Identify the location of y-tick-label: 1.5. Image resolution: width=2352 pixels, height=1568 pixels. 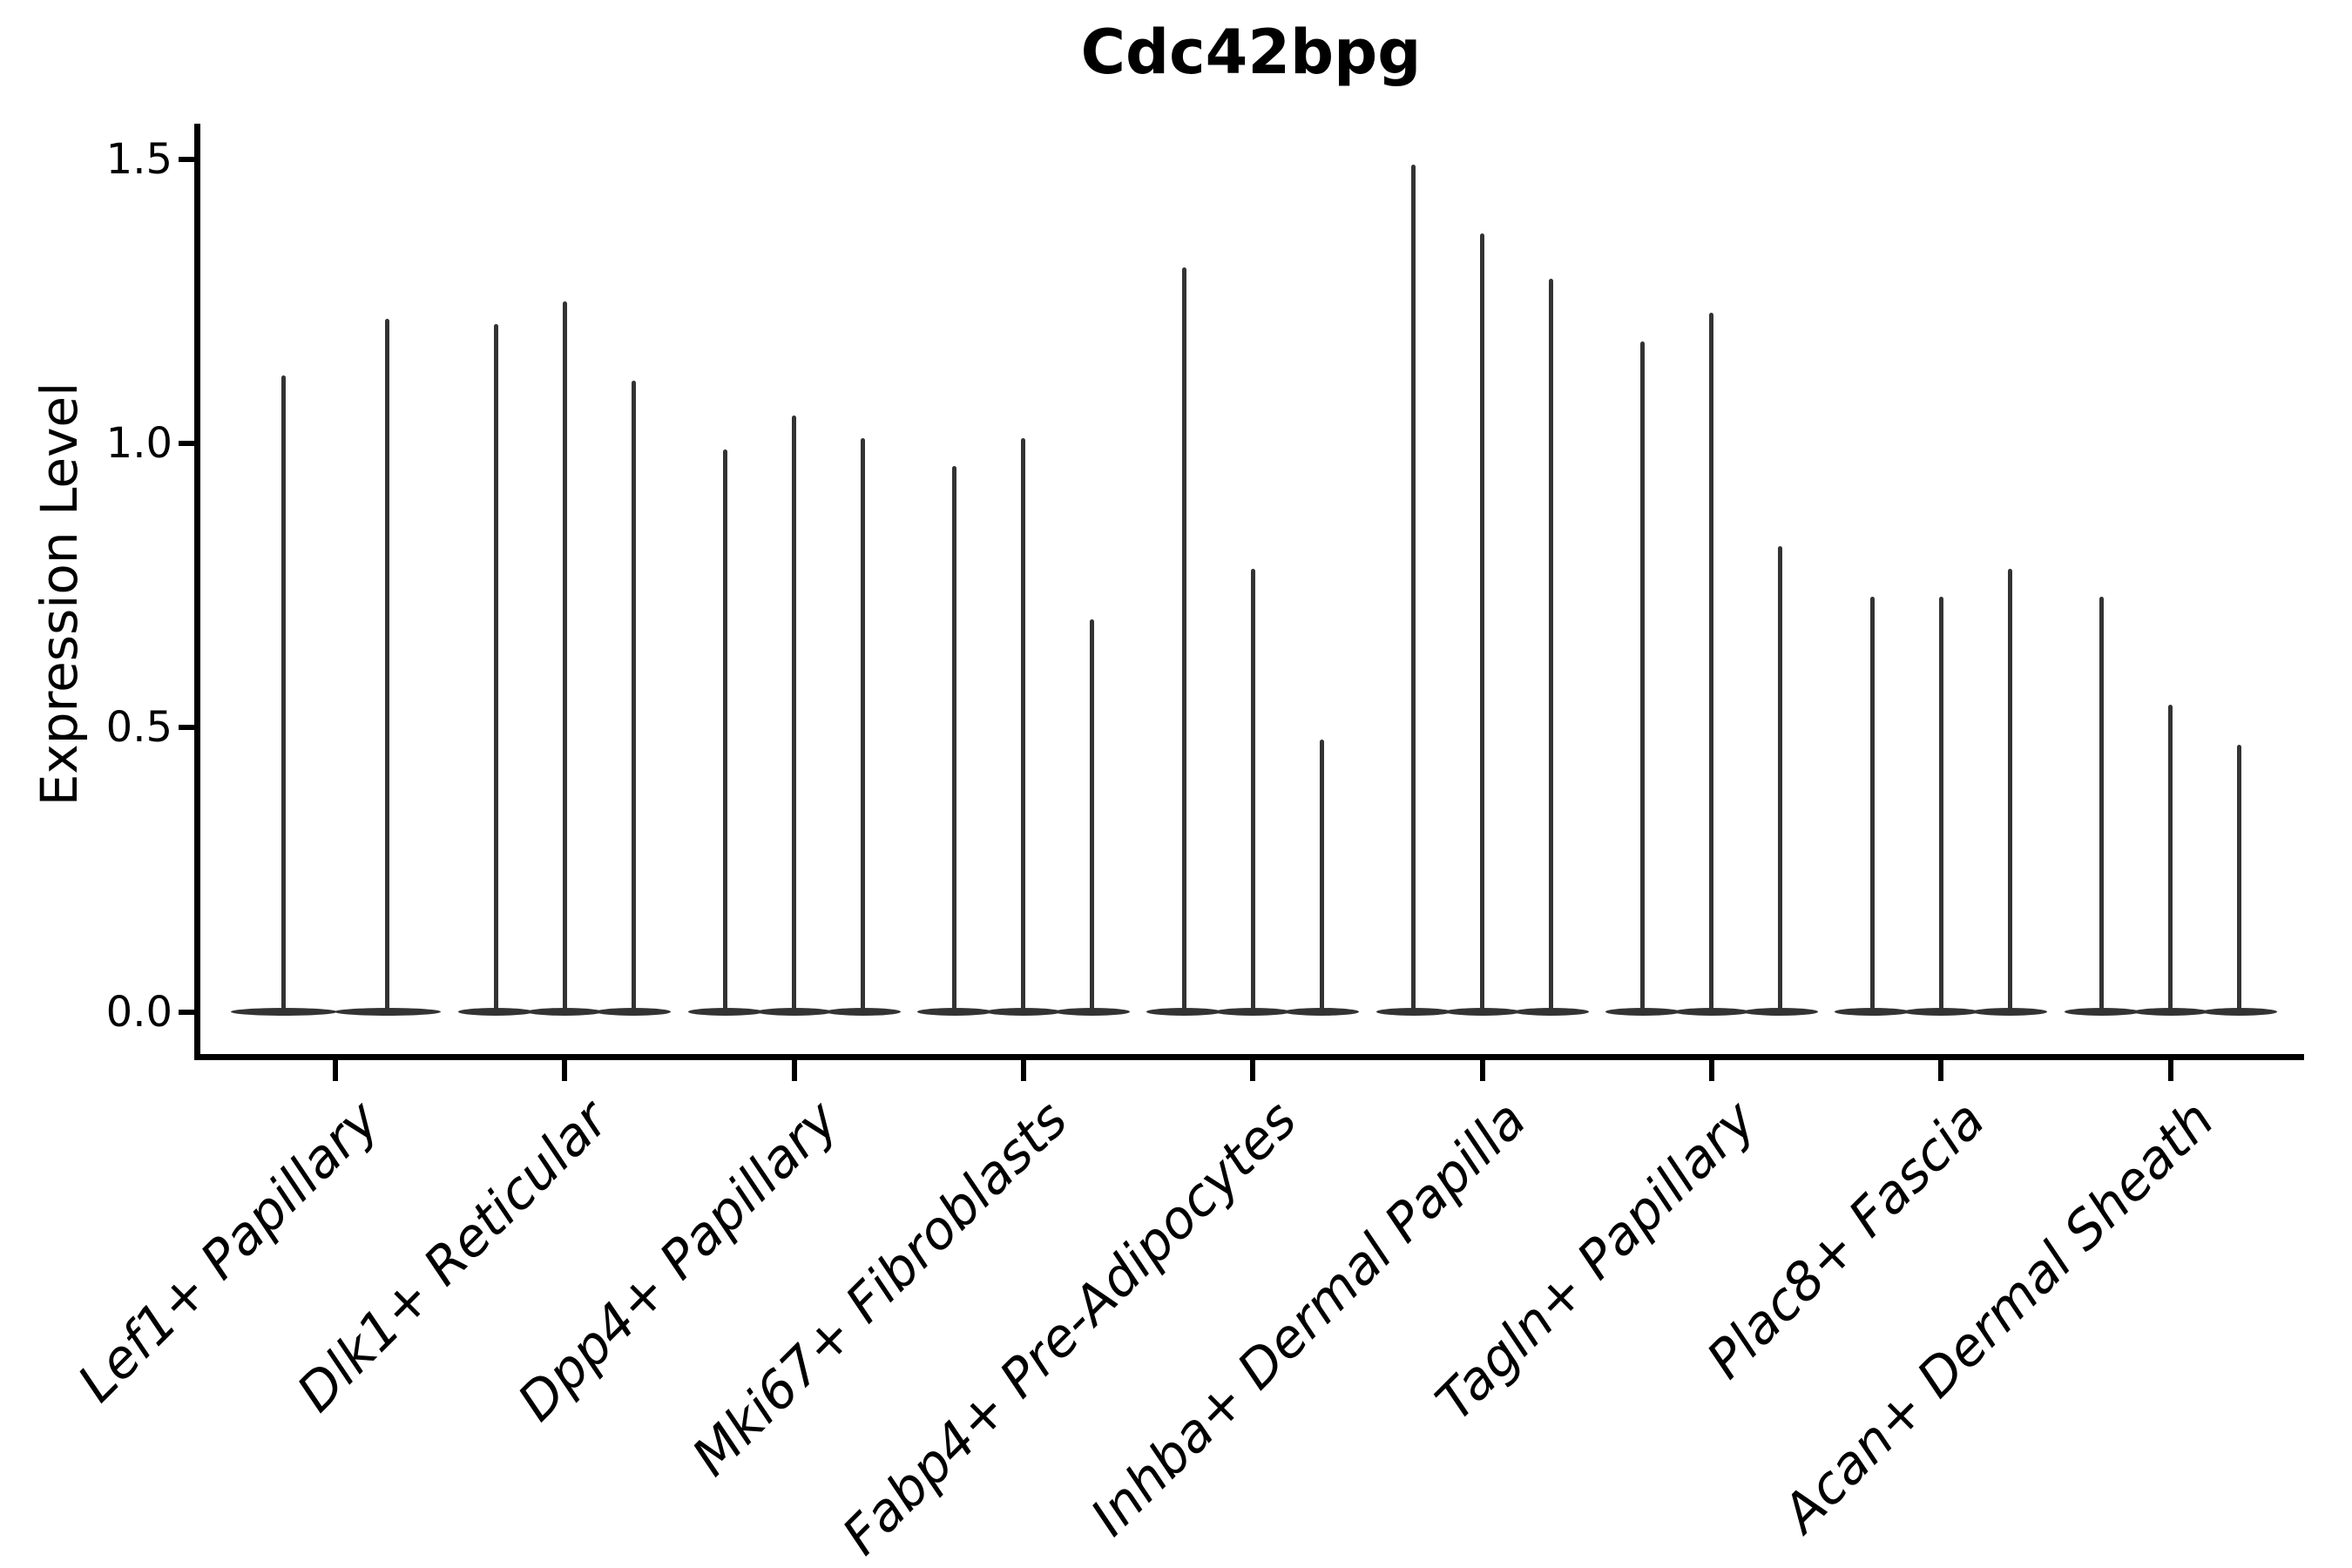
(138, 159).